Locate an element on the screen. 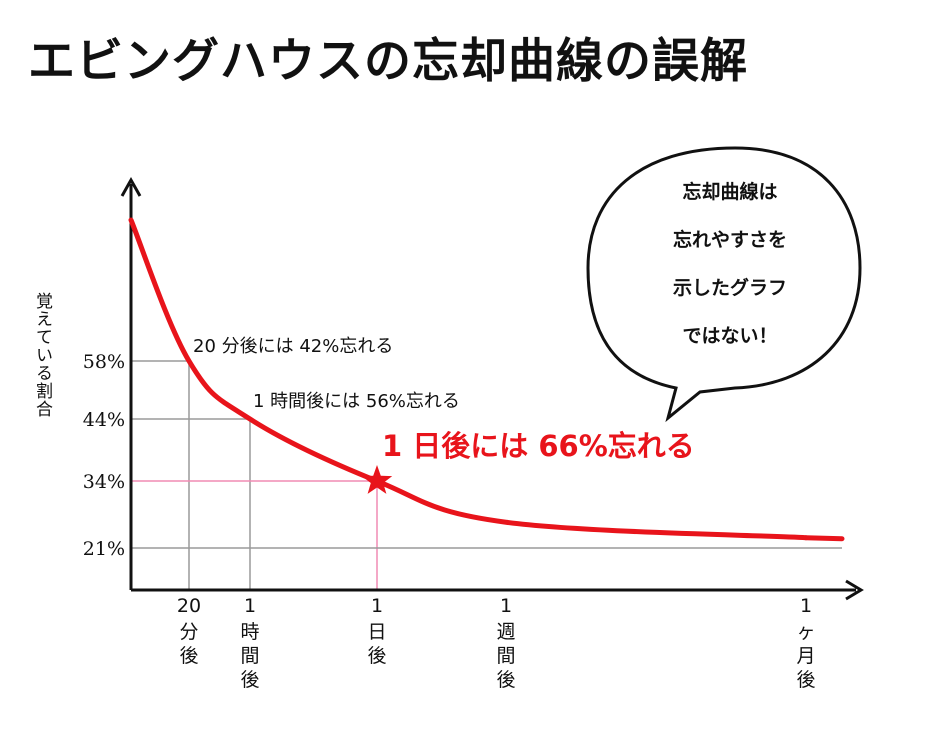 The image size is (929, 751). y-tick-labels: 58% 44% 34% 21% is located at coordinates (104, 455).